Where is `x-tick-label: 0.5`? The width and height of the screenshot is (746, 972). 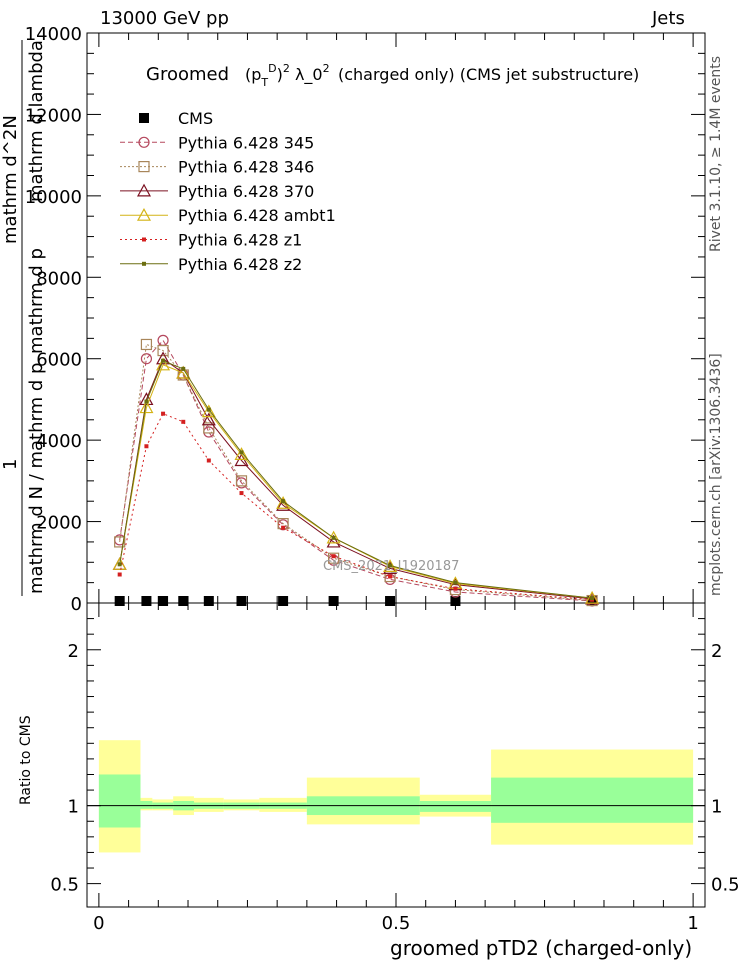 x-tick-label: 0.5 is located at coordinates (396, 923).